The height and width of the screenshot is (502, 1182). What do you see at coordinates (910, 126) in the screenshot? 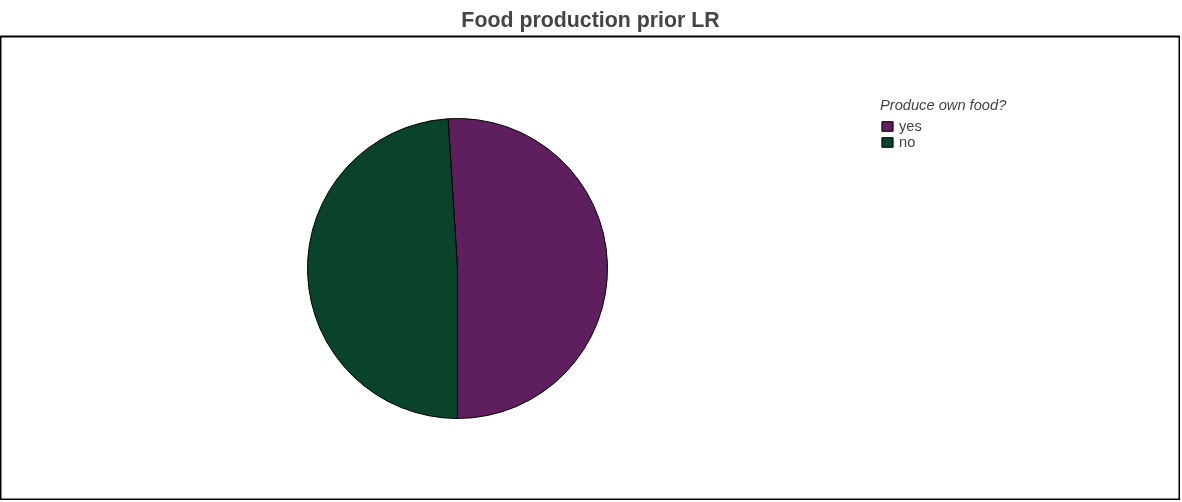
I see `legend-label: yes` at bounding box center [910, 126].